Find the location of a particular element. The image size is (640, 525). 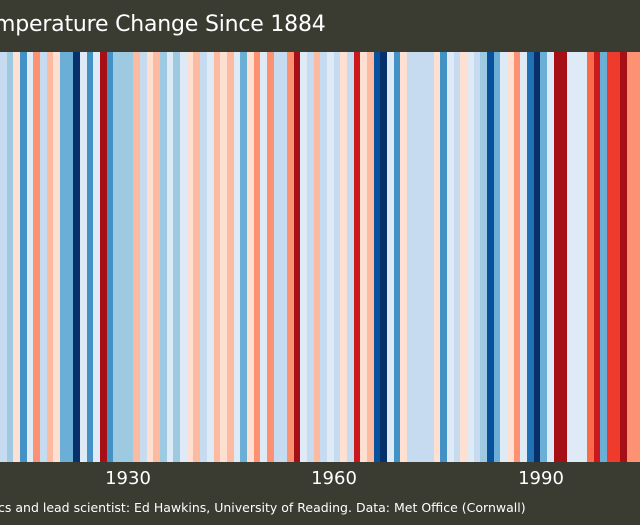

stripe-1998 is located at coordinates (577, 257).